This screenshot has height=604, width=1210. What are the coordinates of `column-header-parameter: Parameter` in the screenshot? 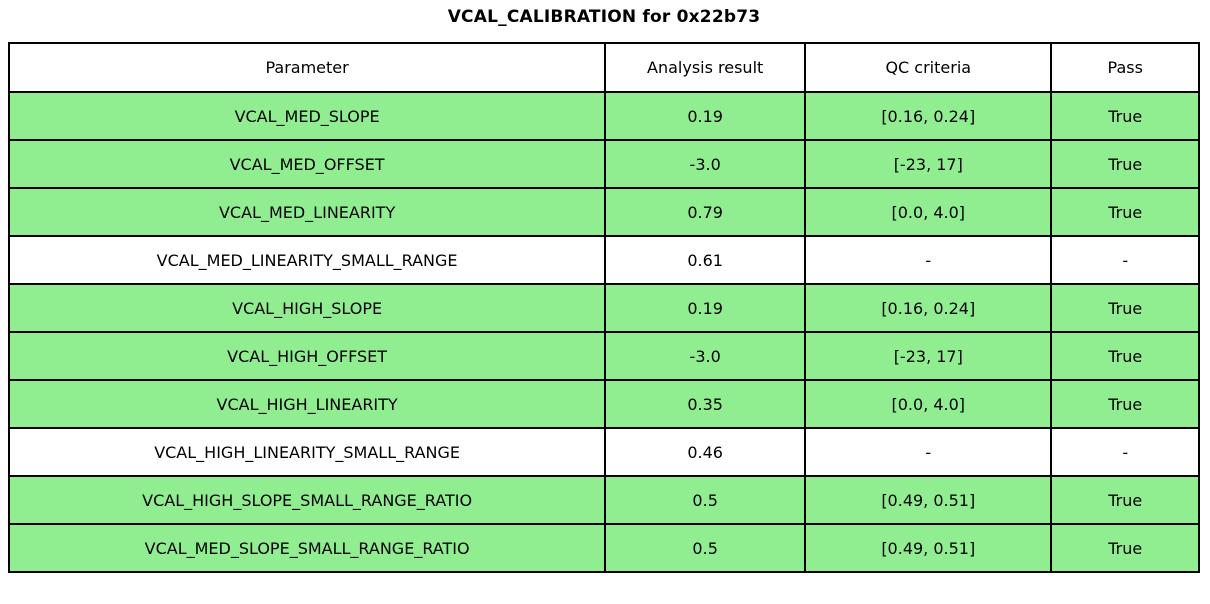 It's located at (307, 67).